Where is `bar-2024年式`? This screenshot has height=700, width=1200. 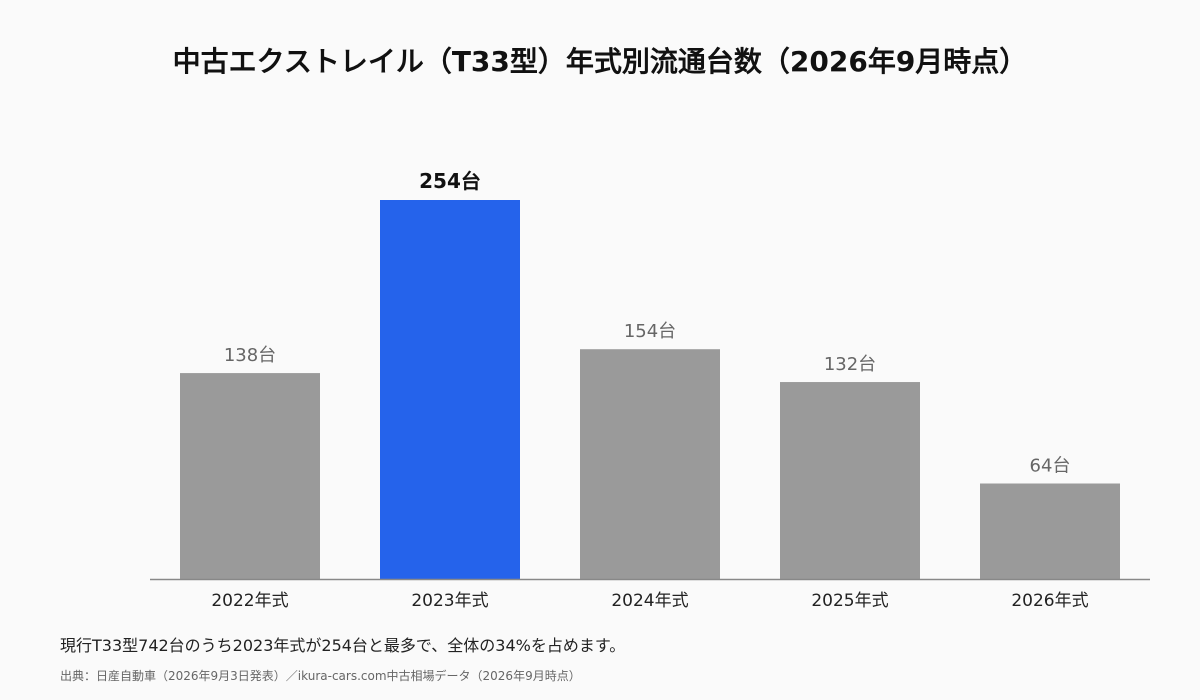 bar-2024年式 is located at coordinates (650, 464).